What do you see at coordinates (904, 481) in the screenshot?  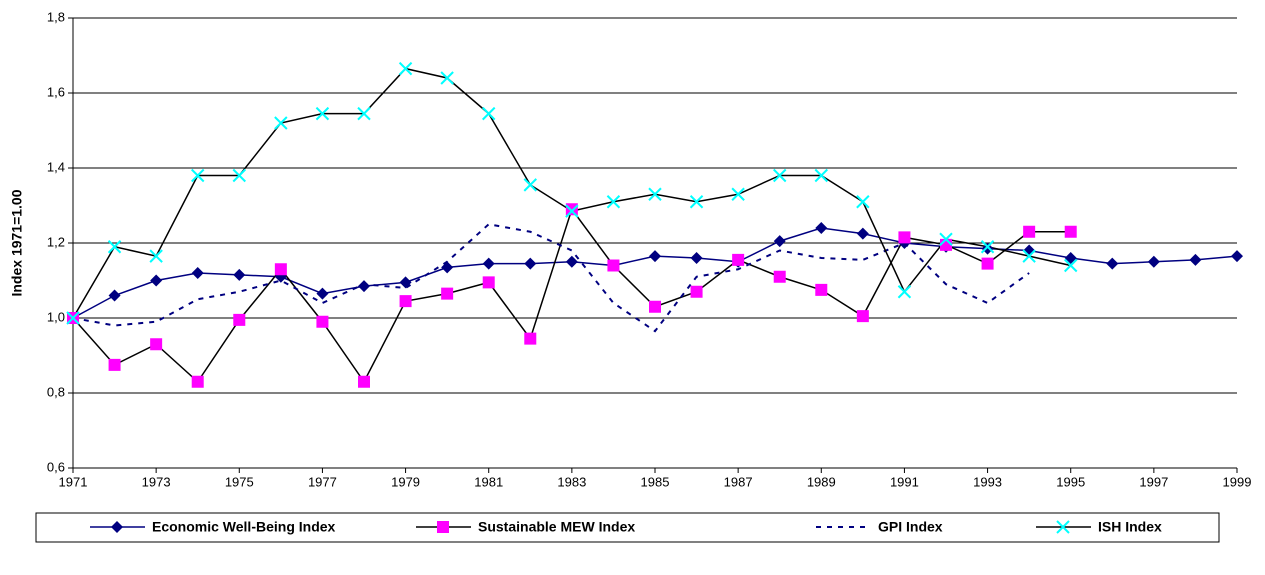 I see `x-tick-label: 1991` at bounding box center [904, 481].